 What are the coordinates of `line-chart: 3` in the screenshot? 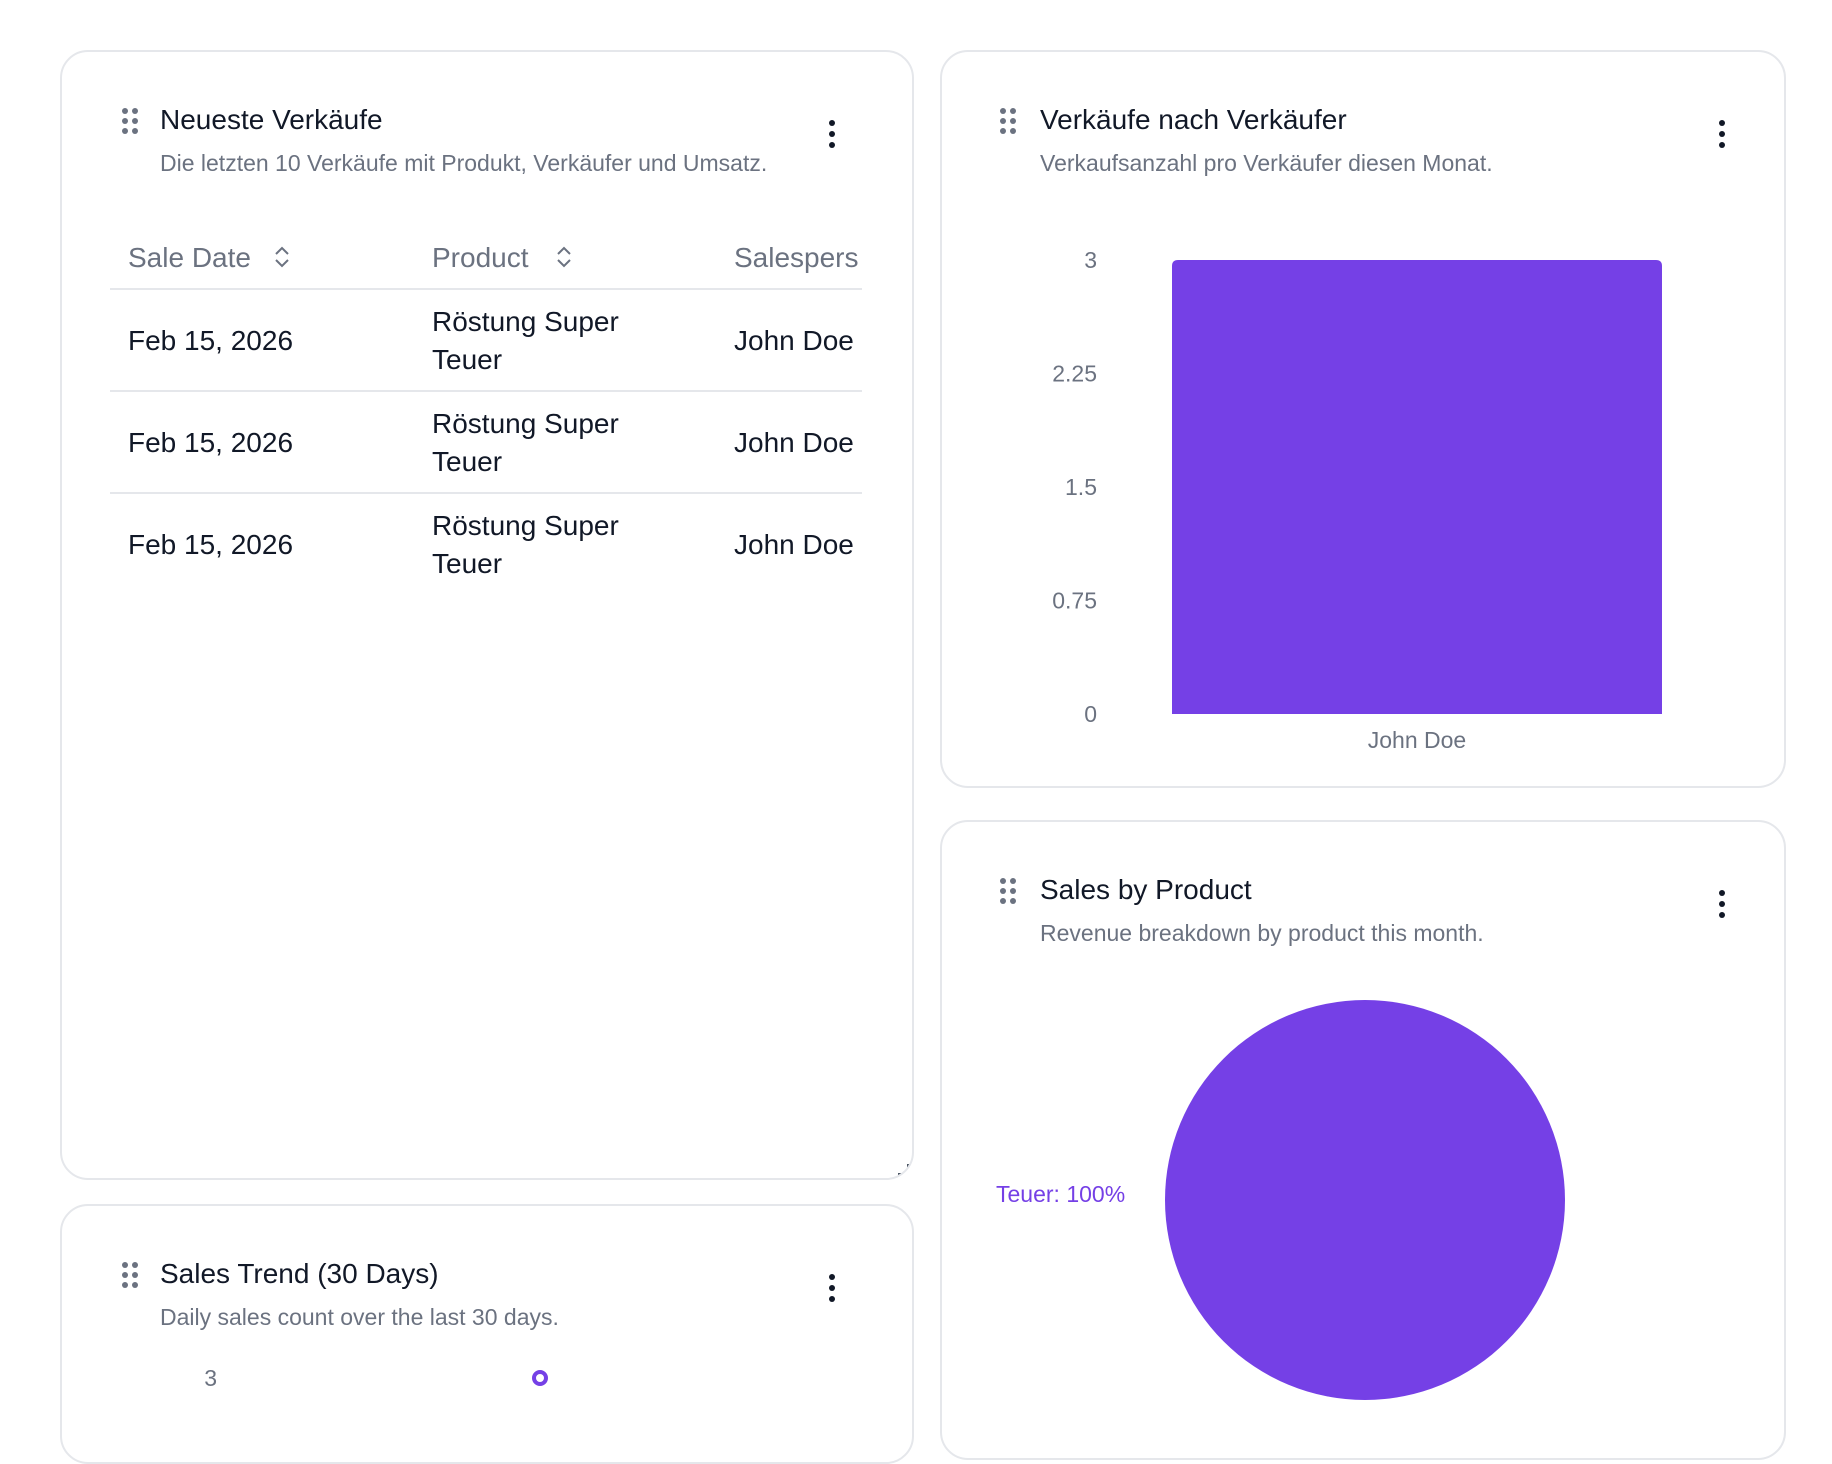 It's located at (376, 1378).